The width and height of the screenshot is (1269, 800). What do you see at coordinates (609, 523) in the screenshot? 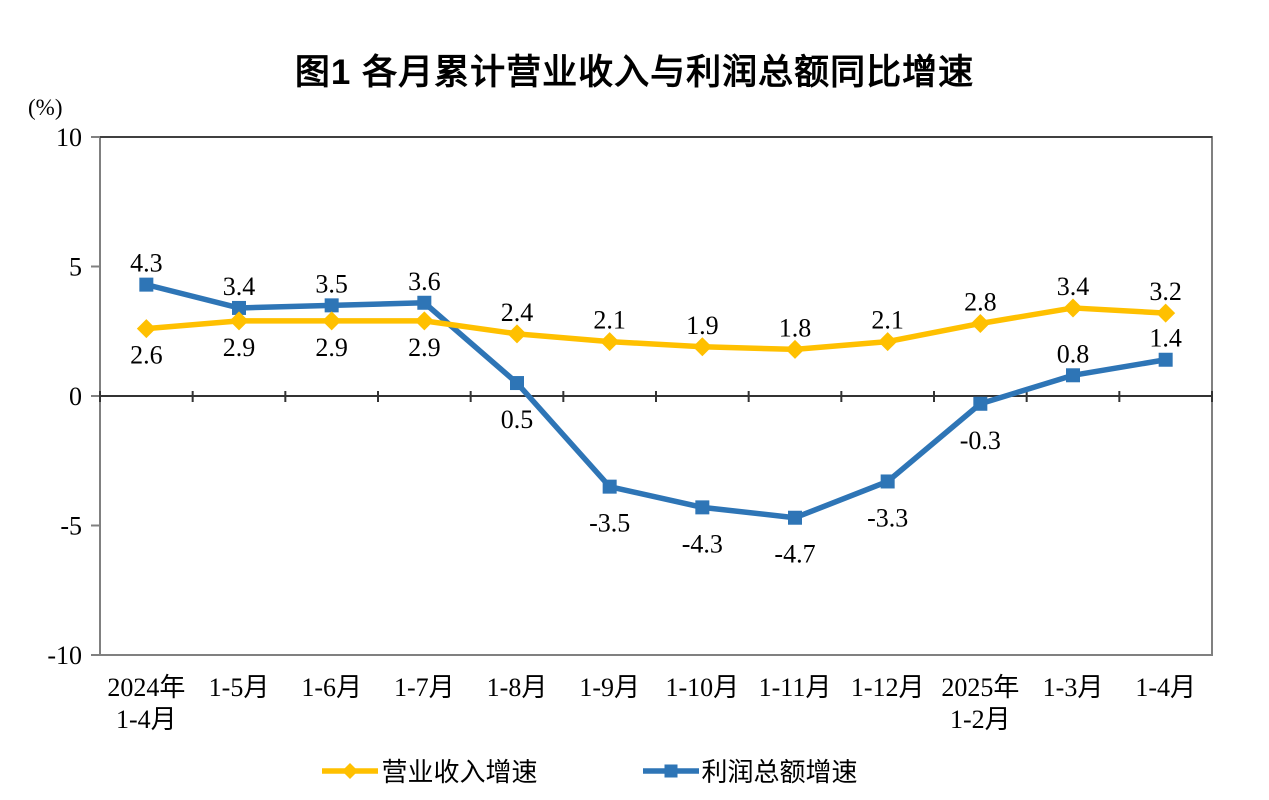
I see `data-label-profit: -3.5` at bounding box center [609, 523].